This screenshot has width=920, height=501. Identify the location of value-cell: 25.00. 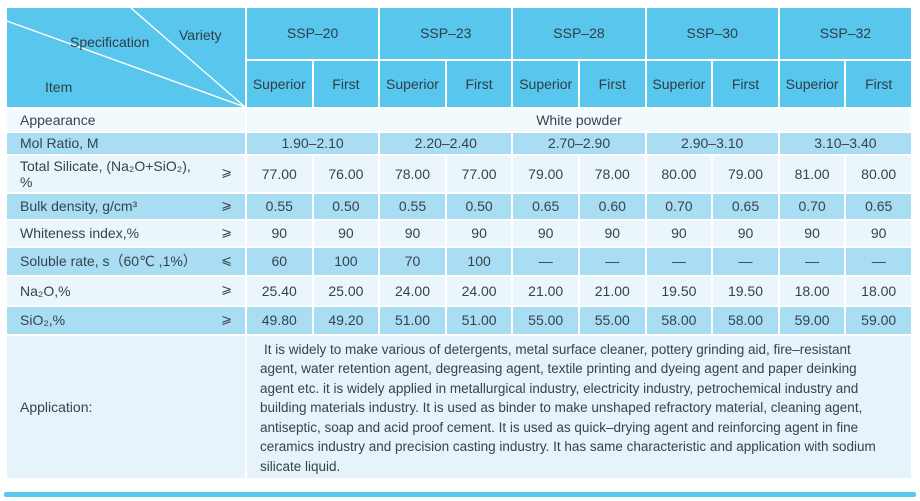
(346, 291).